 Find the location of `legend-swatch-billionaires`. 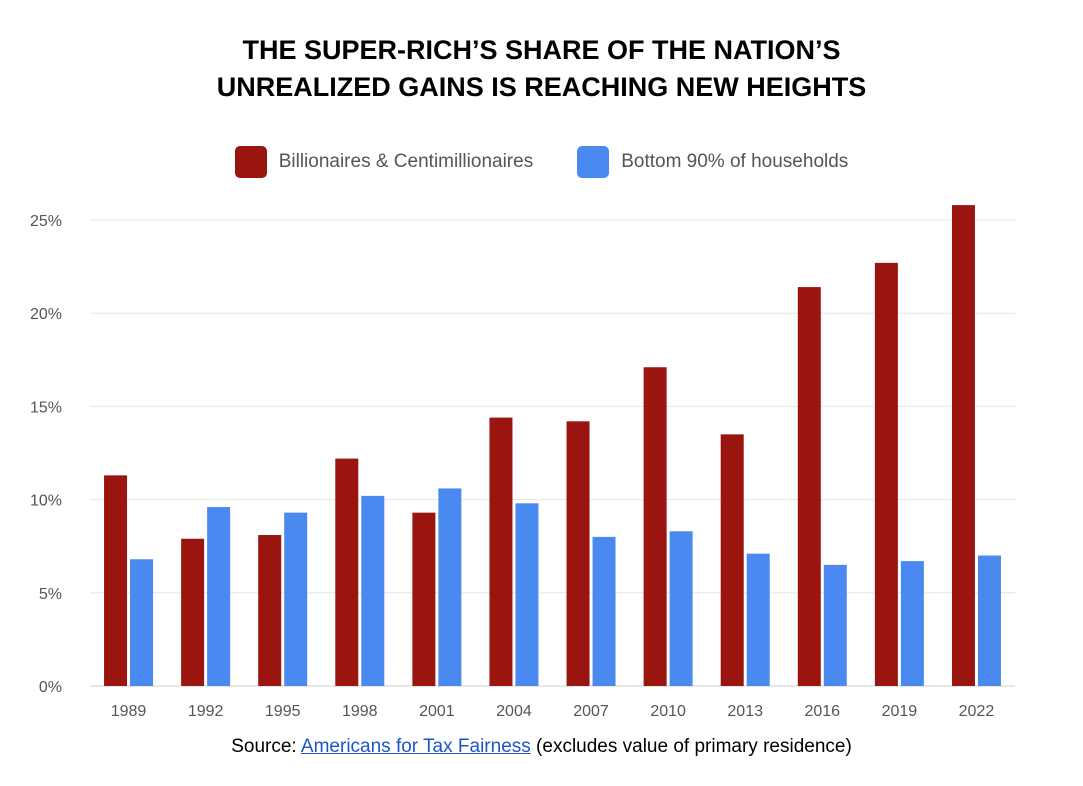

legend-swatch-billionaires is located at coordinates (250, 162).